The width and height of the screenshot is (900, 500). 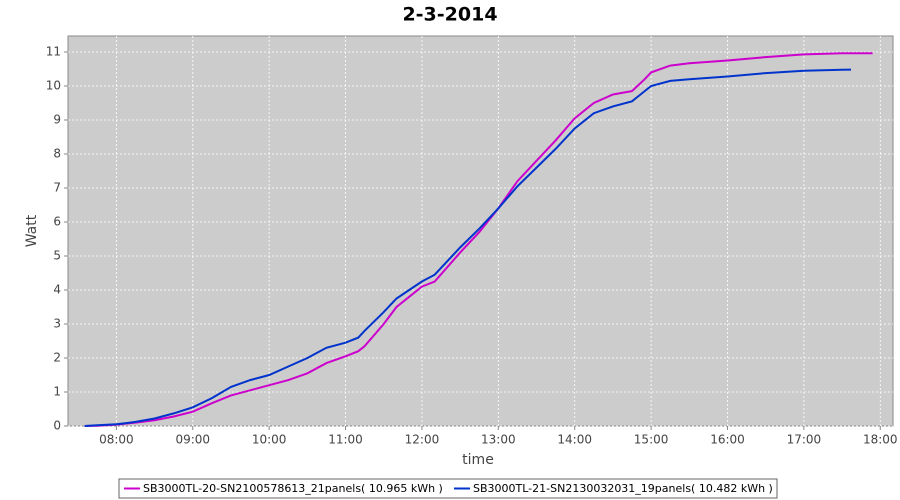 What do you see at coordinates (57, 119) in the screenshot?
I see `y-tick-label: 9` at bounding box center [57, 119].